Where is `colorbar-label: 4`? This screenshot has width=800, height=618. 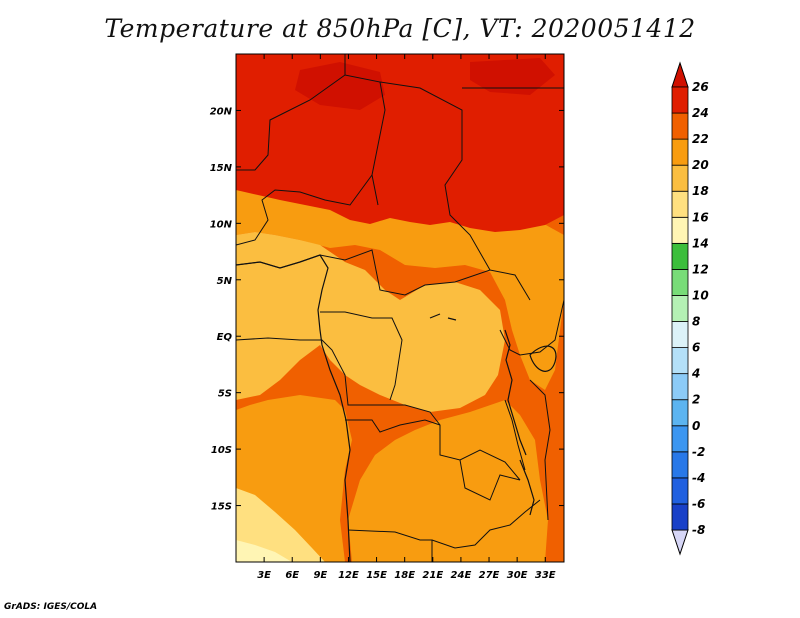 colorbar-label: 4 is located at coordinates (695, 374).